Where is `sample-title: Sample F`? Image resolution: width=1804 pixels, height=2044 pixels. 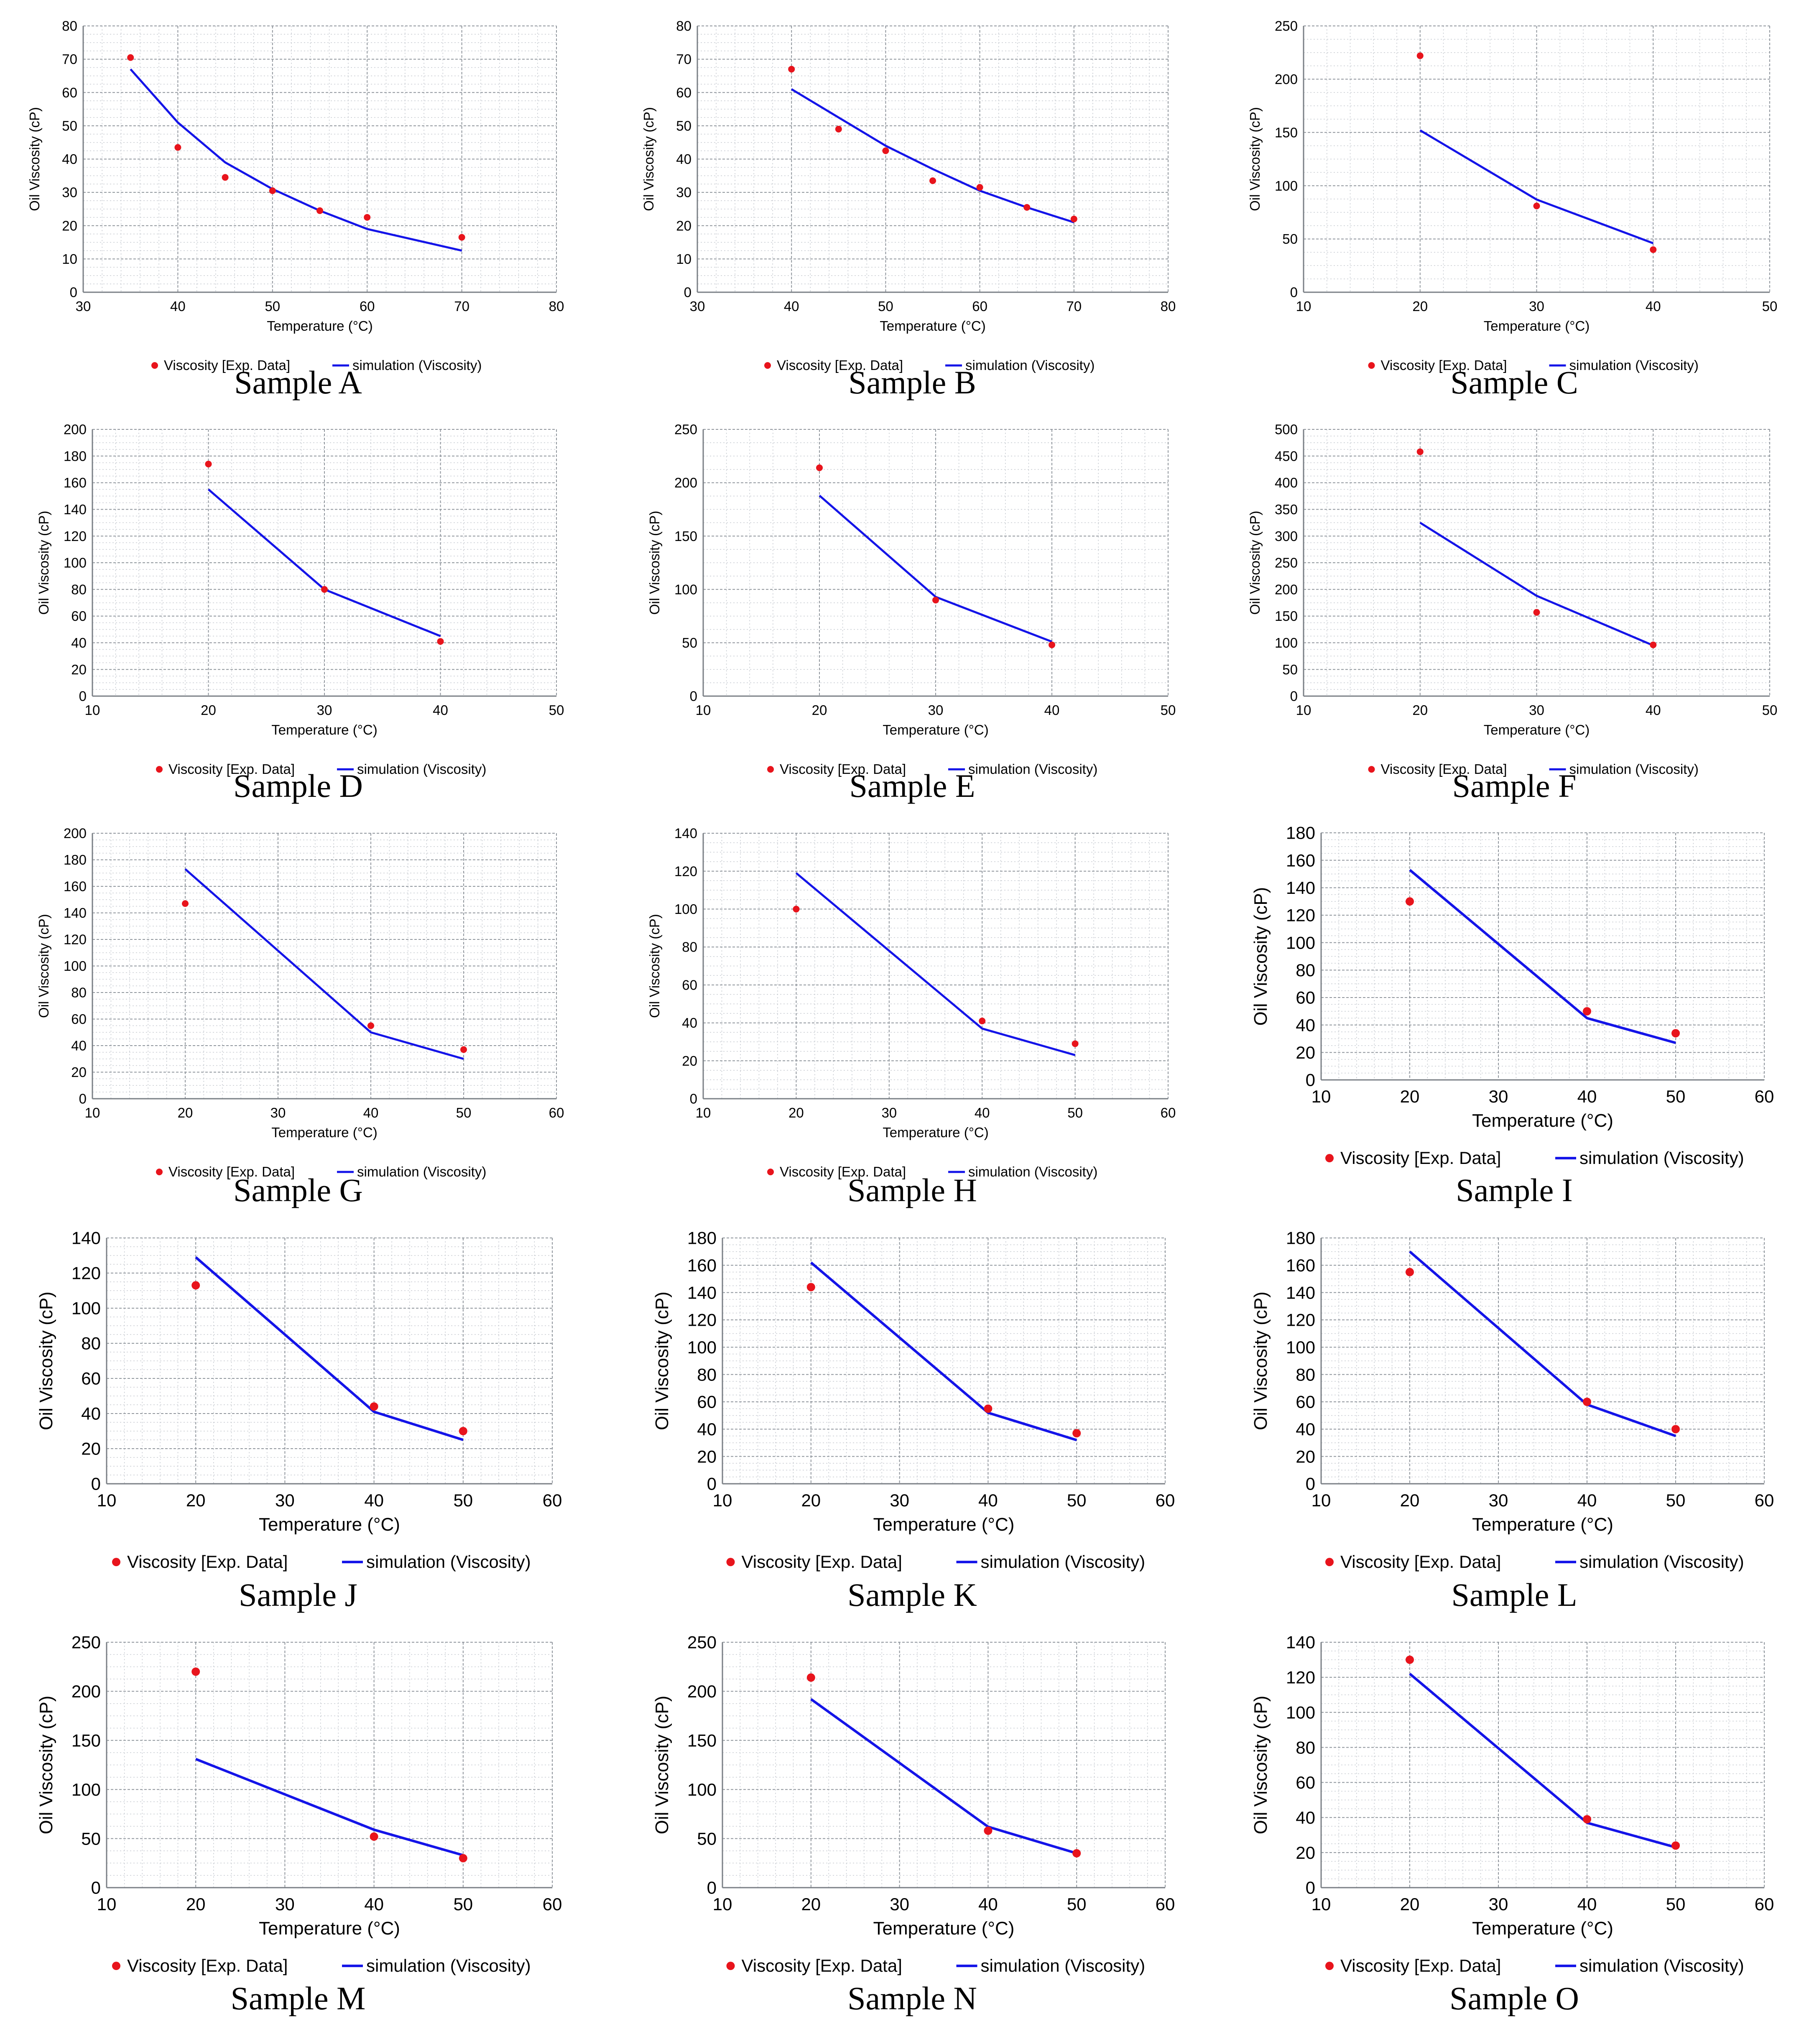 sample-title: Sample F is located at coordinates (1514, 786).